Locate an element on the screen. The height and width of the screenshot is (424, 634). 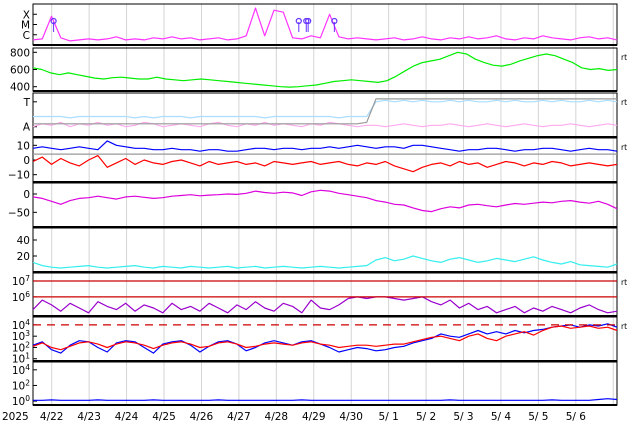
x-axis-tick-label: 4/29 is located at coordinates (314, 417).